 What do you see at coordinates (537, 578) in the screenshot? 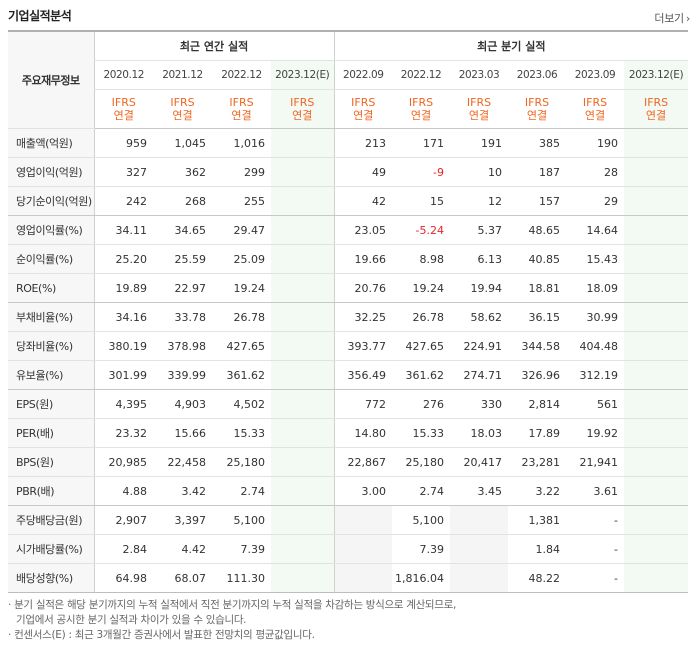
I see `value-cell: 48.22` at bounding box center [537, 578].